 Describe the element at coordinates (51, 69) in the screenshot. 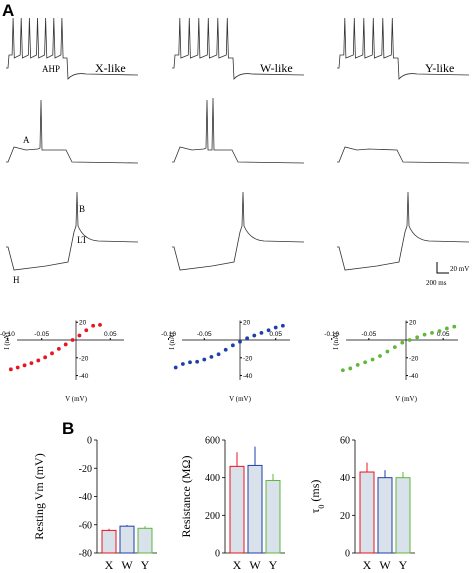

I see `annotation-ahp: AHP` at that location.